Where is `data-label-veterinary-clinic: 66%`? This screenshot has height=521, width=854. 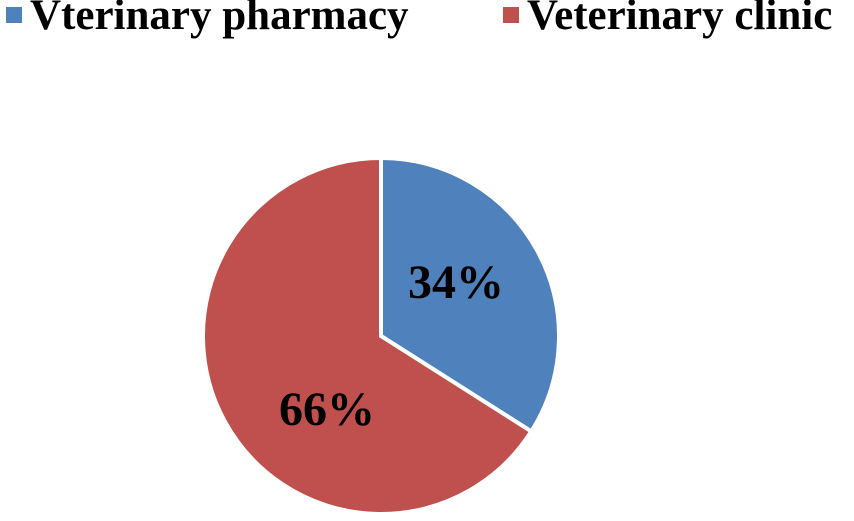 data-label-veterinary-clinic: 66% is located at coordinates (327, 409).